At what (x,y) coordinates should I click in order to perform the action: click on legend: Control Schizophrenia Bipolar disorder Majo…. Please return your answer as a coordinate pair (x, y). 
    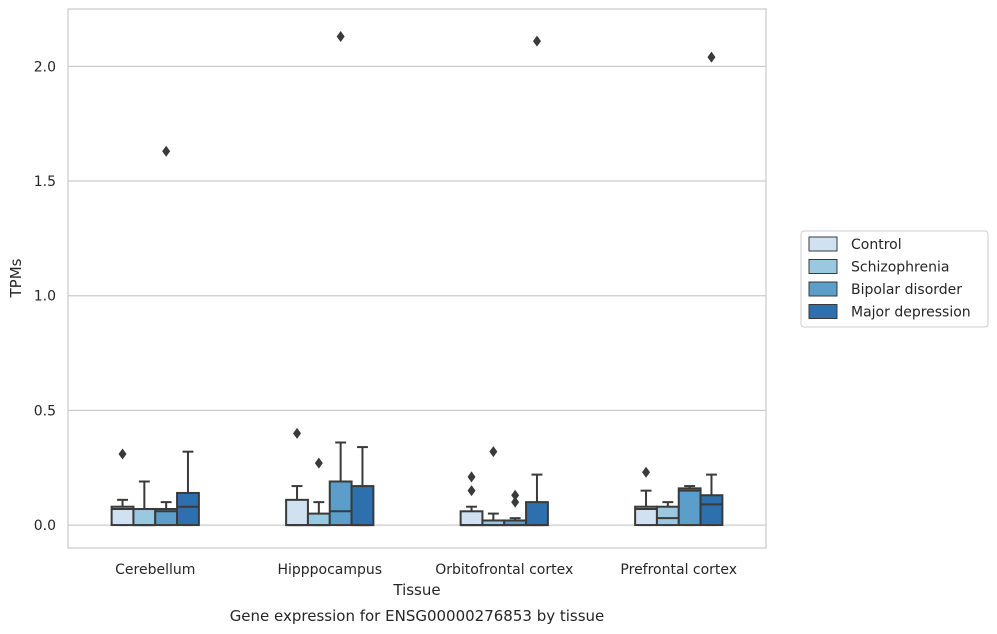
    Looking at the image, I should click on (894, 279).